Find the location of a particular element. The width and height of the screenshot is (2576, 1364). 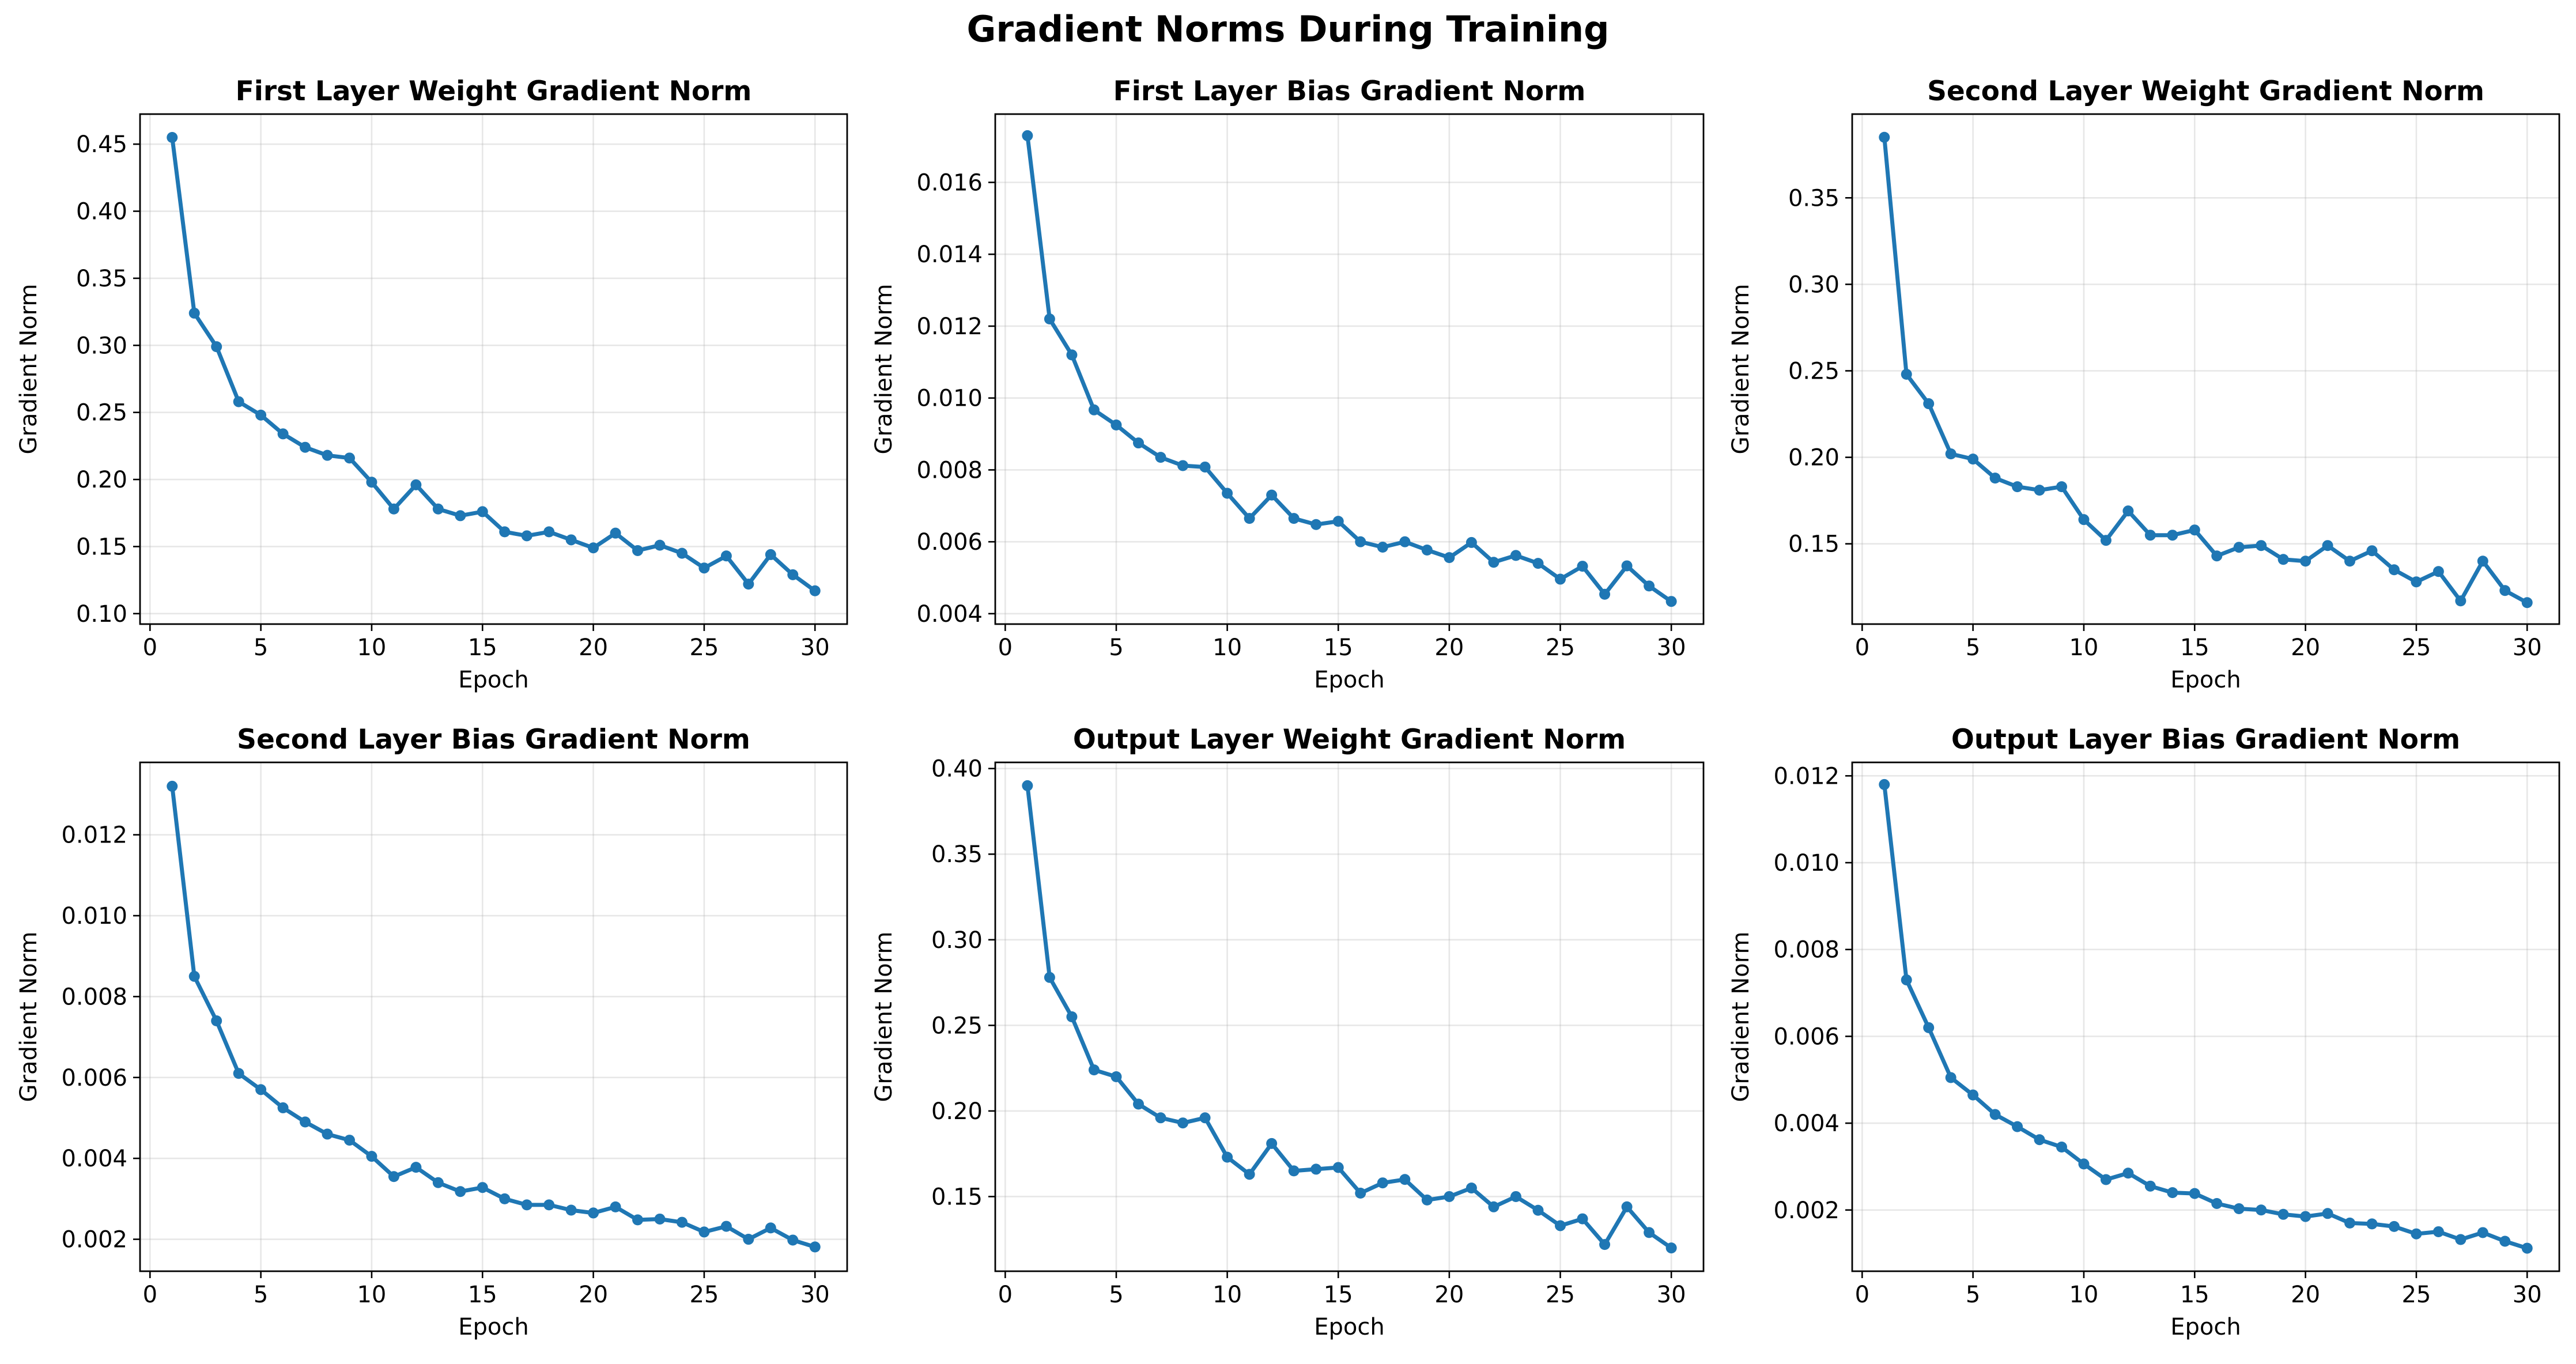

y-tick-label: 0.014 is located at coordinates (949, 254).